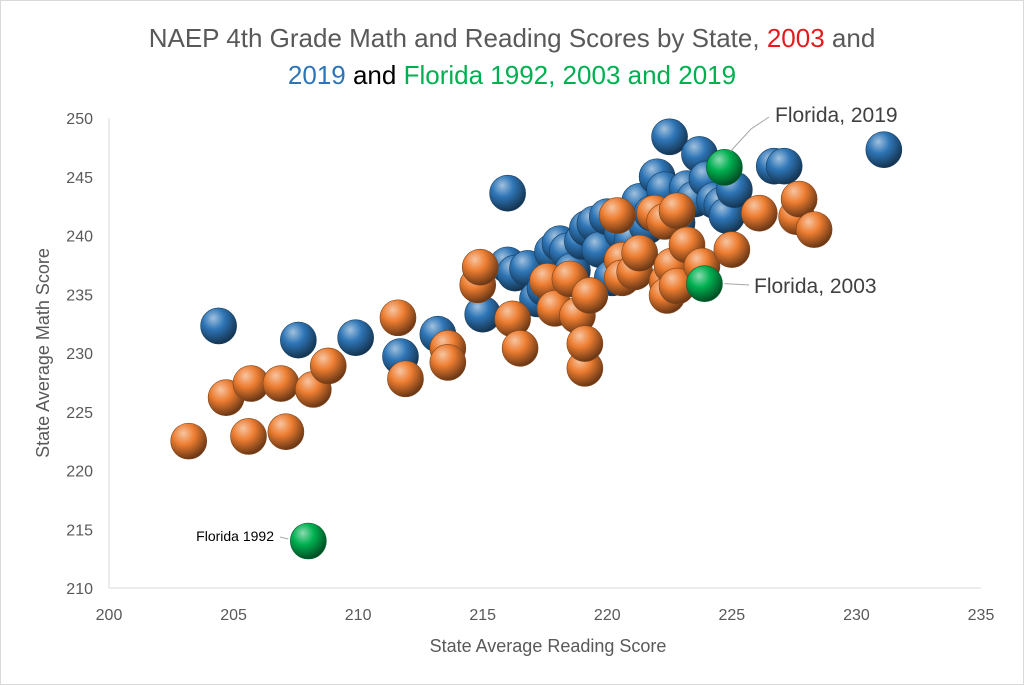  Describe the element at coordinates (607, 615) in the screenshot. I see `x-tick-label: 220` at that location.